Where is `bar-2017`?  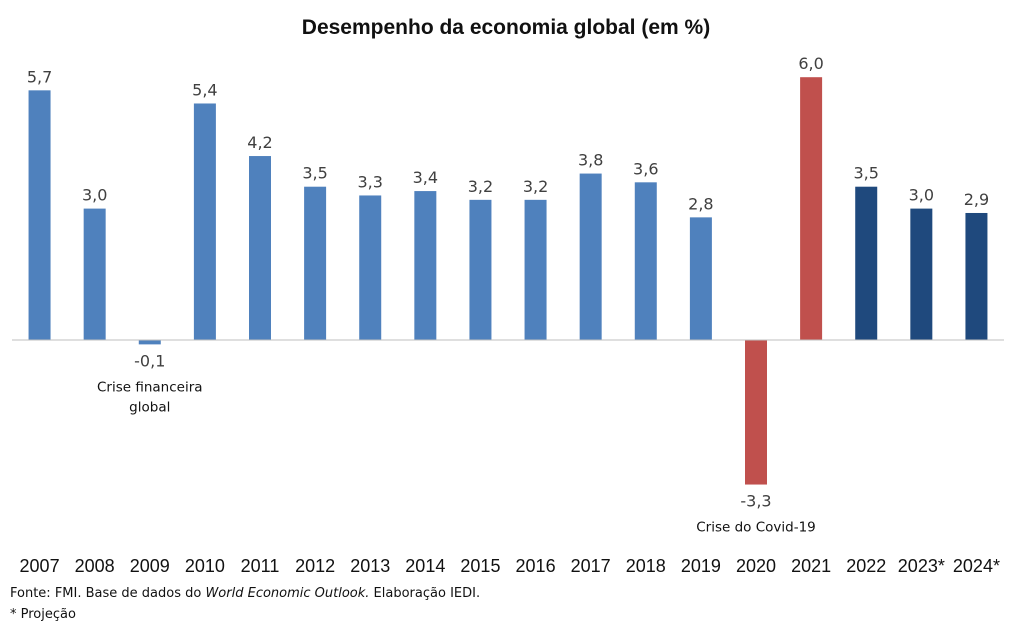 bar-2017 is located at coordinates (590, 256).